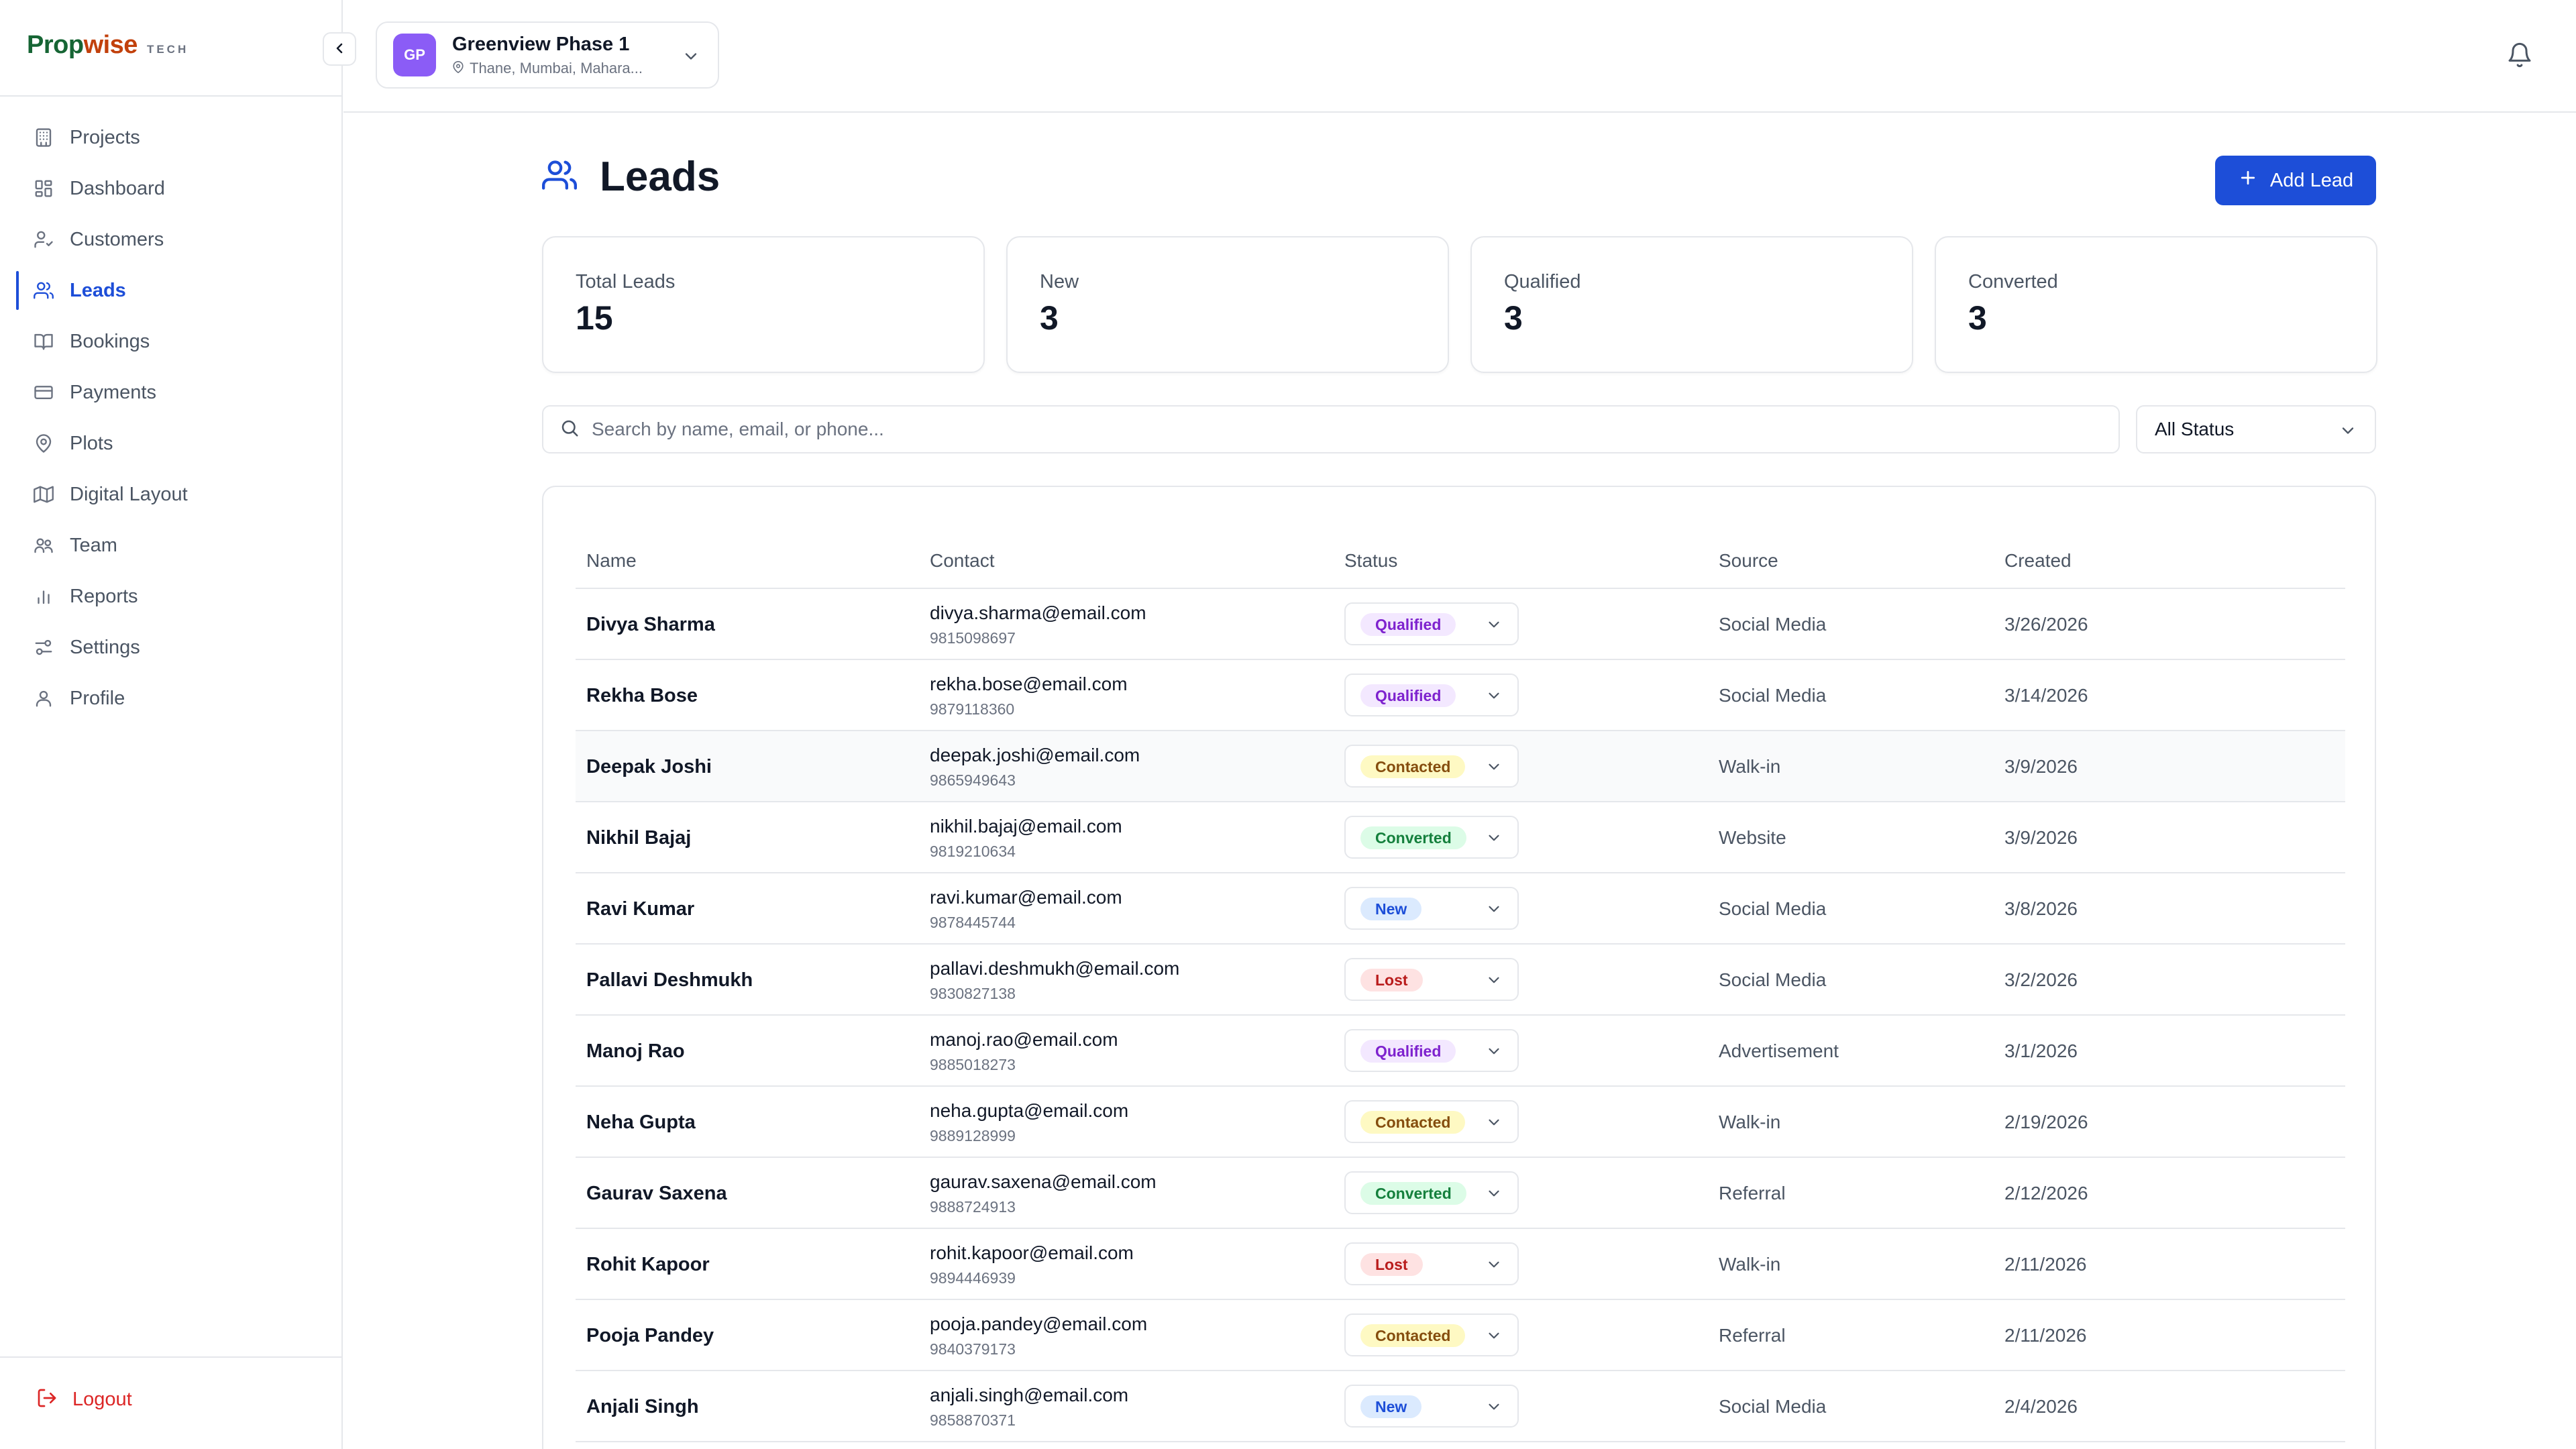  What do you see at coordinates (171, 341) in the screenshot?
I see `sidebar-item-bookings: Bookings` at bounding box center [171, 341].